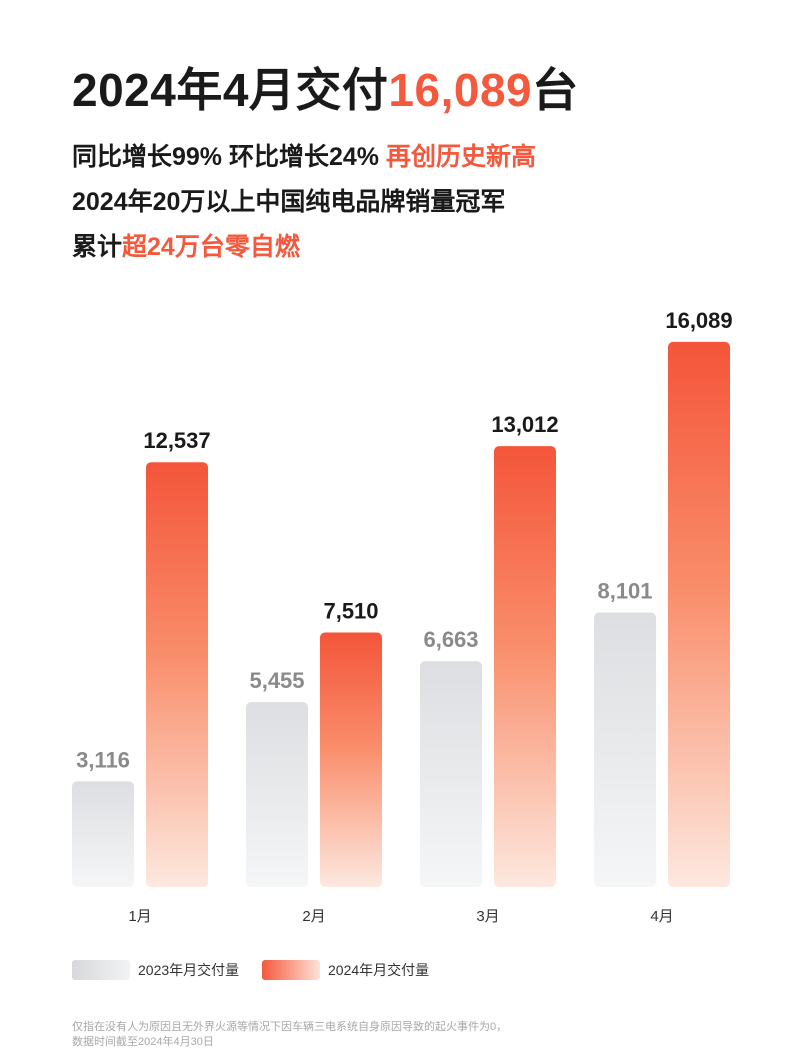 The width and height of the screenshot is (800, 1055). Describe the element at coordinates (624, 591) in the screenshot. I see `value-label-2023-4: 8,101` at that location.